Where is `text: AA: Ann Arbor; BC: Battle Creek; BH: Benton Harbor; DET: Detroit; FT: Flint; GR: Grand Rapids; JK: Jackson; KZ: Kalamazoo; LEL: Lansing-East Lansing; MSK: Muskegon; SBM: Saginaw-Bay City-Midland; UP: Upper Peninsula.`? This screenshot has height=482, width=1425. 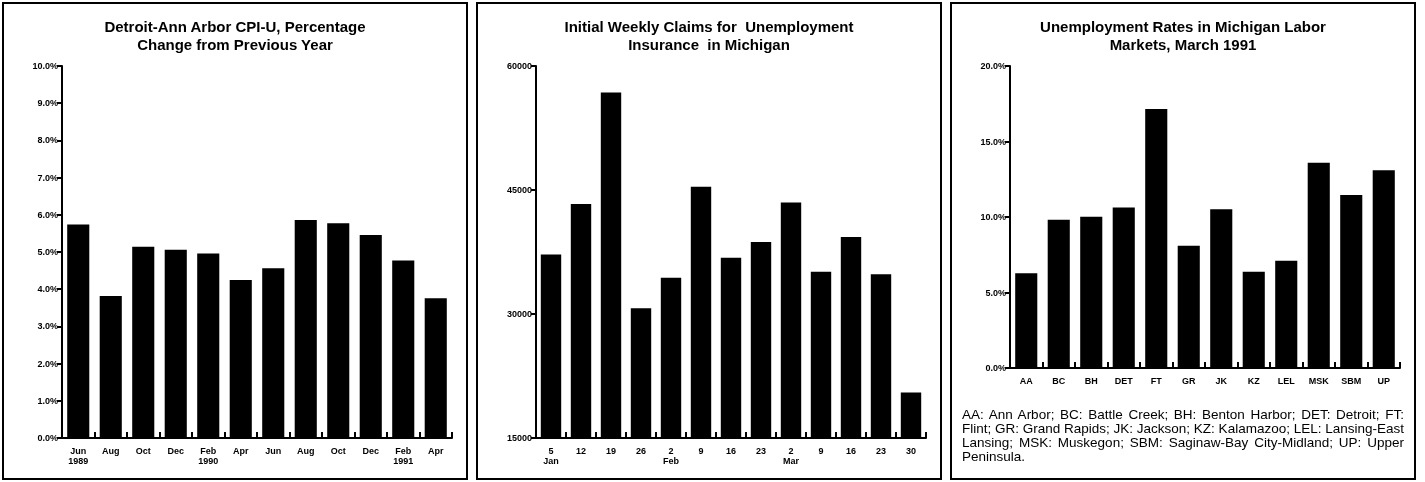 text: AA: Ann Arbor; BC: Battle Creek; BH: Benton Harbor; DET: Detroit; FT: Flint; GR: Grand Rapids; JK: Jackson; KZ: Kalamazoo; LEL: Lansing-East Lansing; MSK: Muskegon; SBM: Saginaw-Bay City-Midland; UP: Upper Peninsula. is located at coordinates (1183, 436).